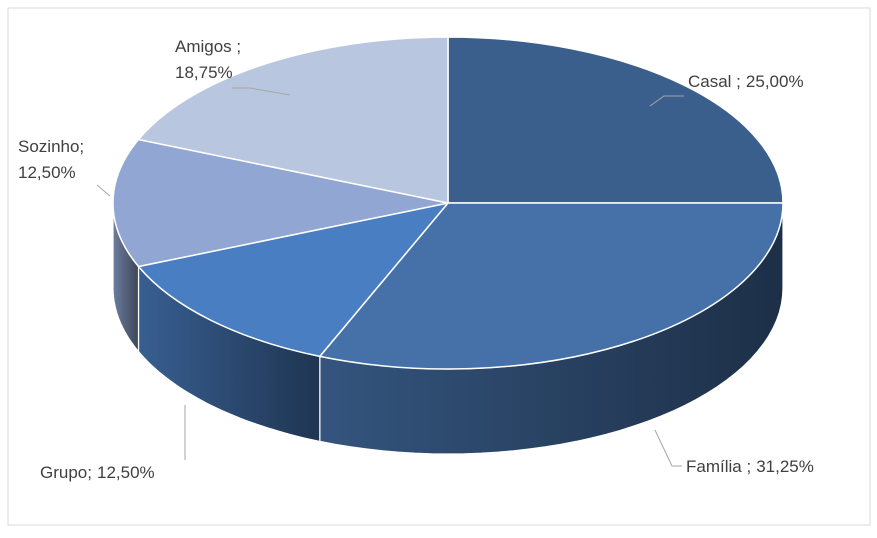 The width and height of the screenshot is (877, 538). I want to click on label-value: 18,75%, so click(204, 72).